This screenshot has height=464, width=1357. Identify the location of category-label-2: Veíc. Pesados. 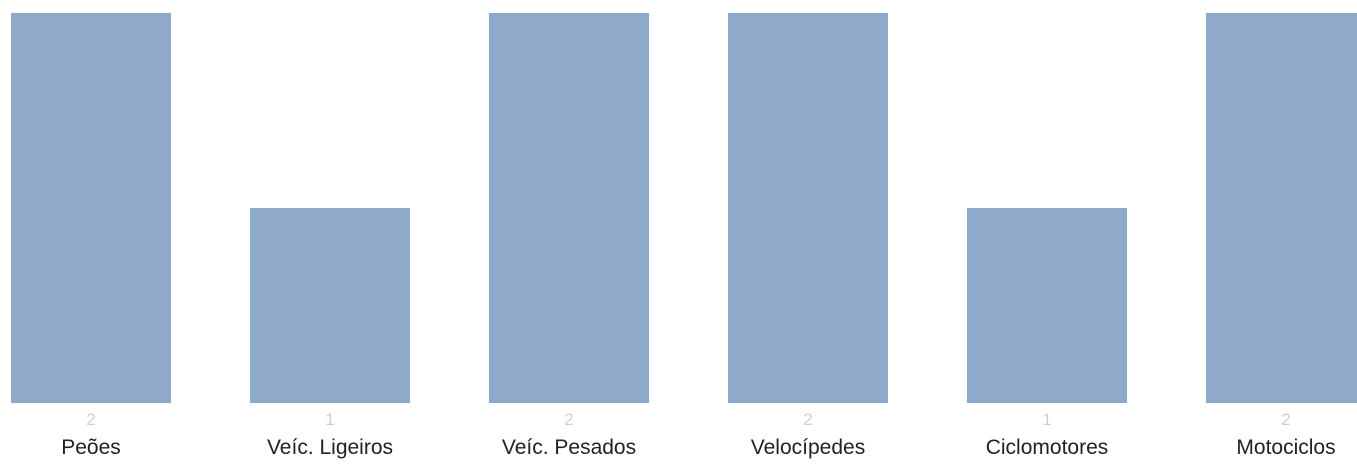
(569, 447).